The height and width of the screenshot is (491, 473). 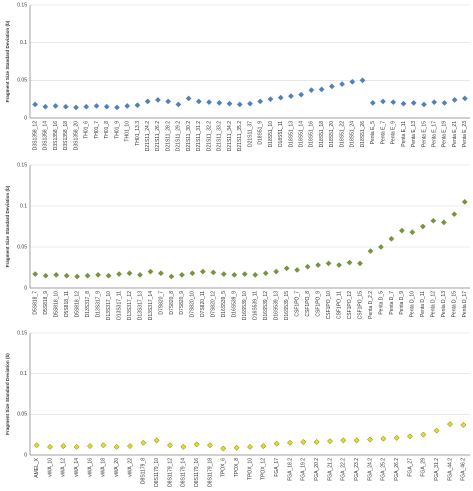 What do you see at coordinates (189, 136) in the screenshot?
I see `x-tick-label: D21S11_30.2` at bounding box center [189, 136].